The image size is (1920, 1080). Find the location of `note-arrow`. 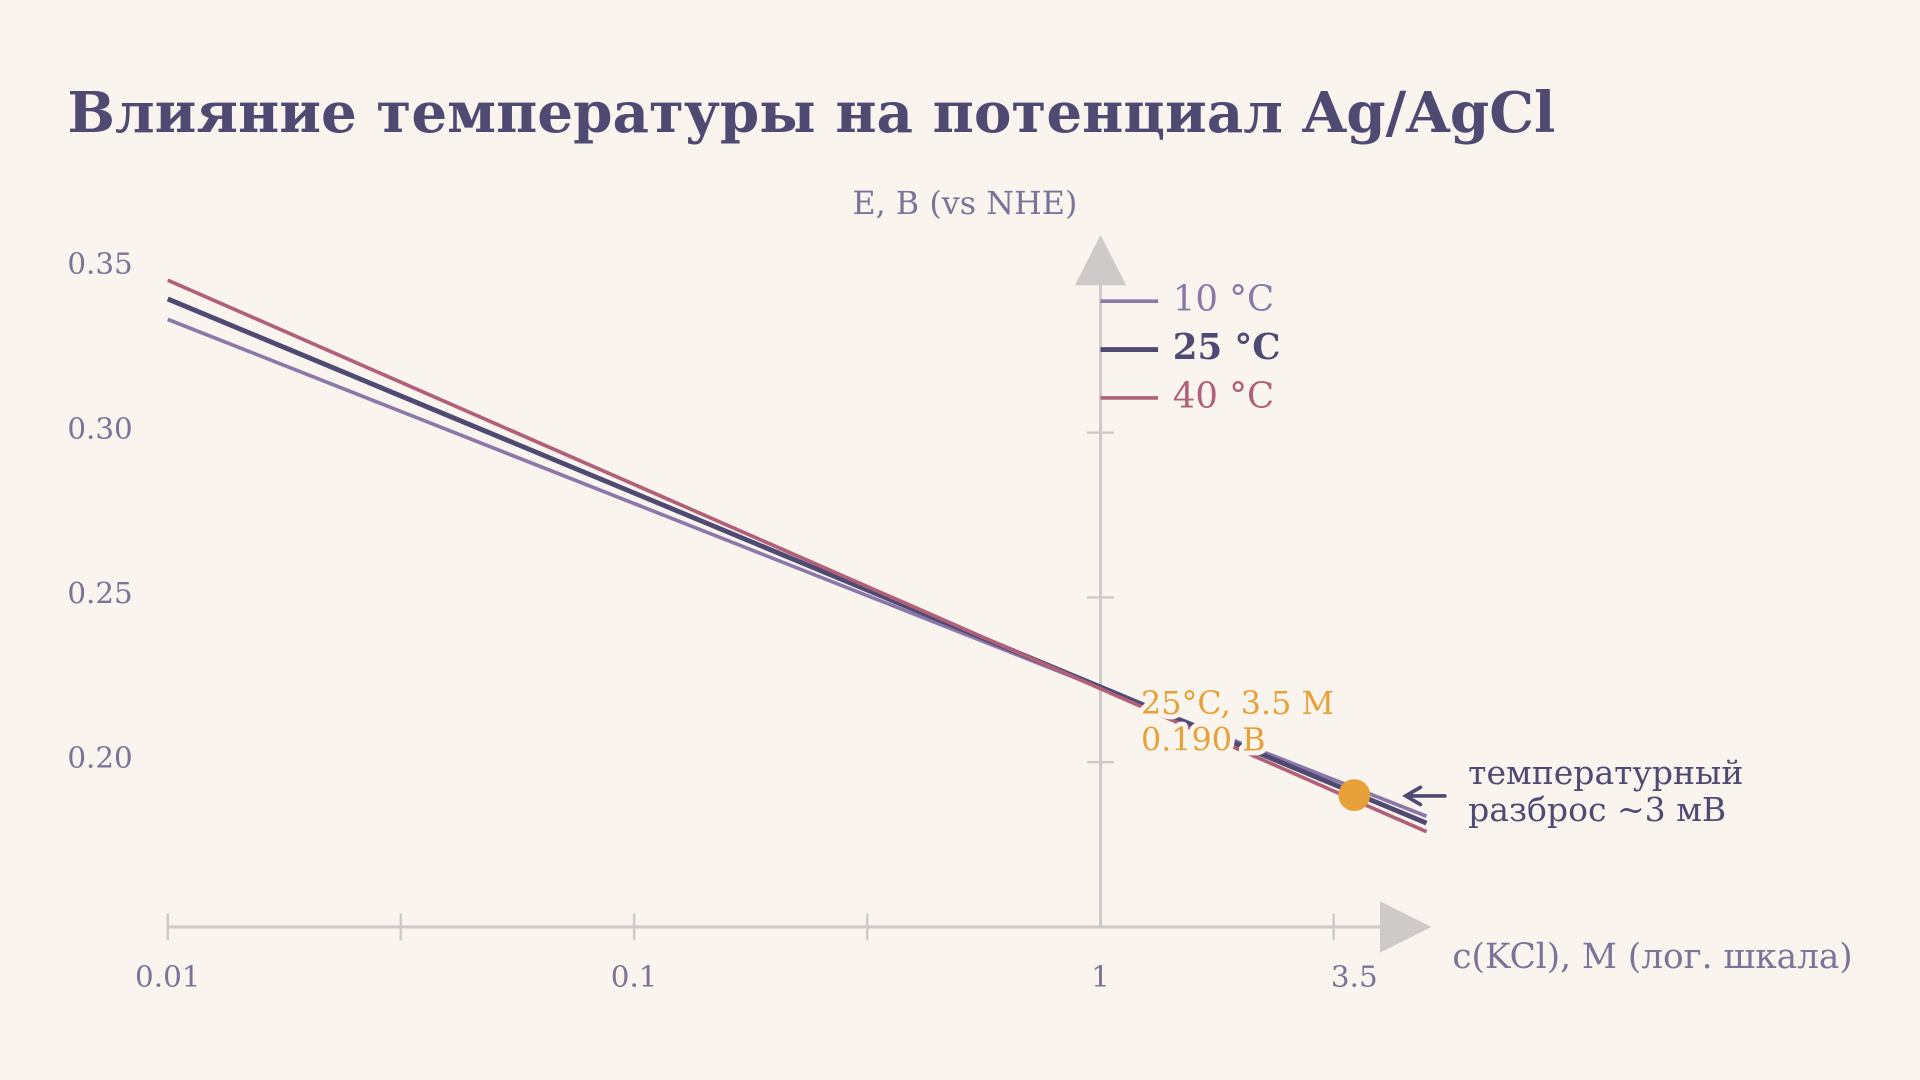

note-arrow is located at coordinates (1424, 796).